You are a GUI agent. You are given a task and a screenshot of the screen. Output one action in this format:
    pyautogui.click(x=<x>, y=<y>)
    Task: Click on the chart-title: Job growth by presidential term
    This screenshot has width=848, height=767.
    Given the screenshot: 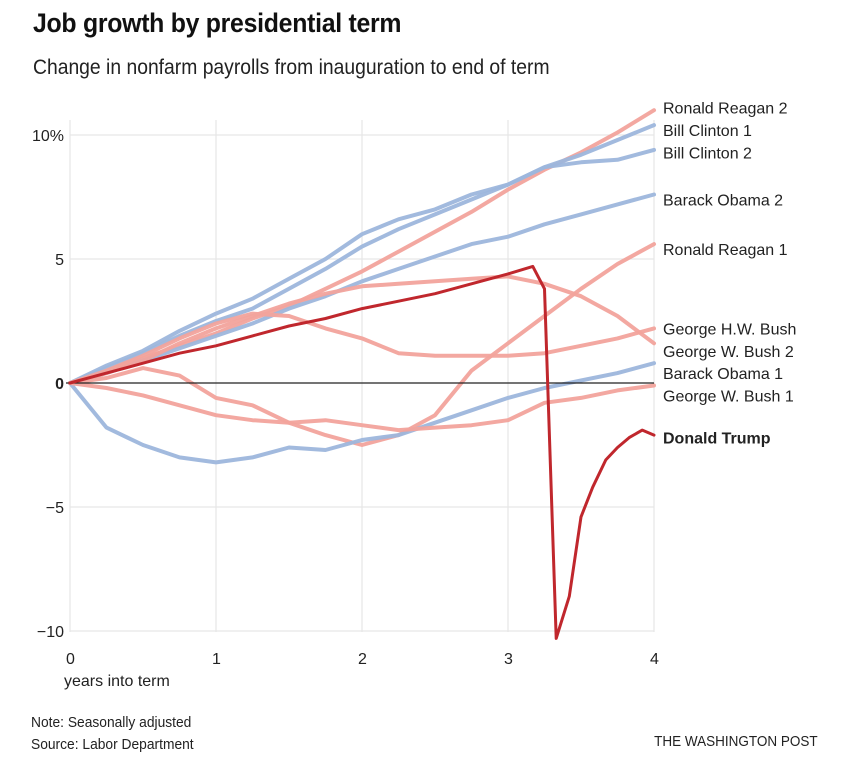 What is the action you would take?
    pyautogui.click(x=217, y=23)
    